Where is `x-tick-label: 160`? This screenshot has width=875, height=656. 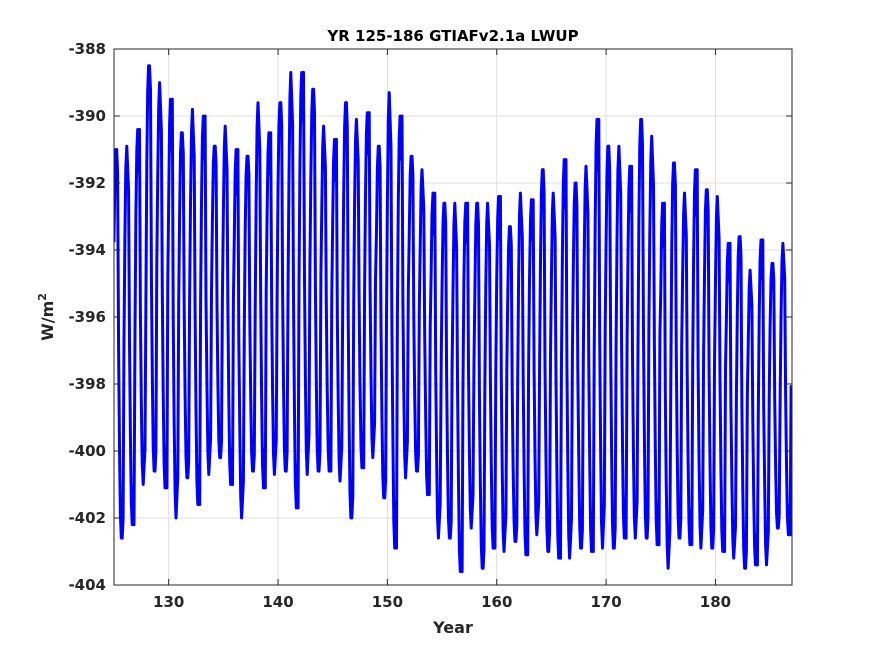 x-tick-label: 160 is located at coordinates (496, 602).